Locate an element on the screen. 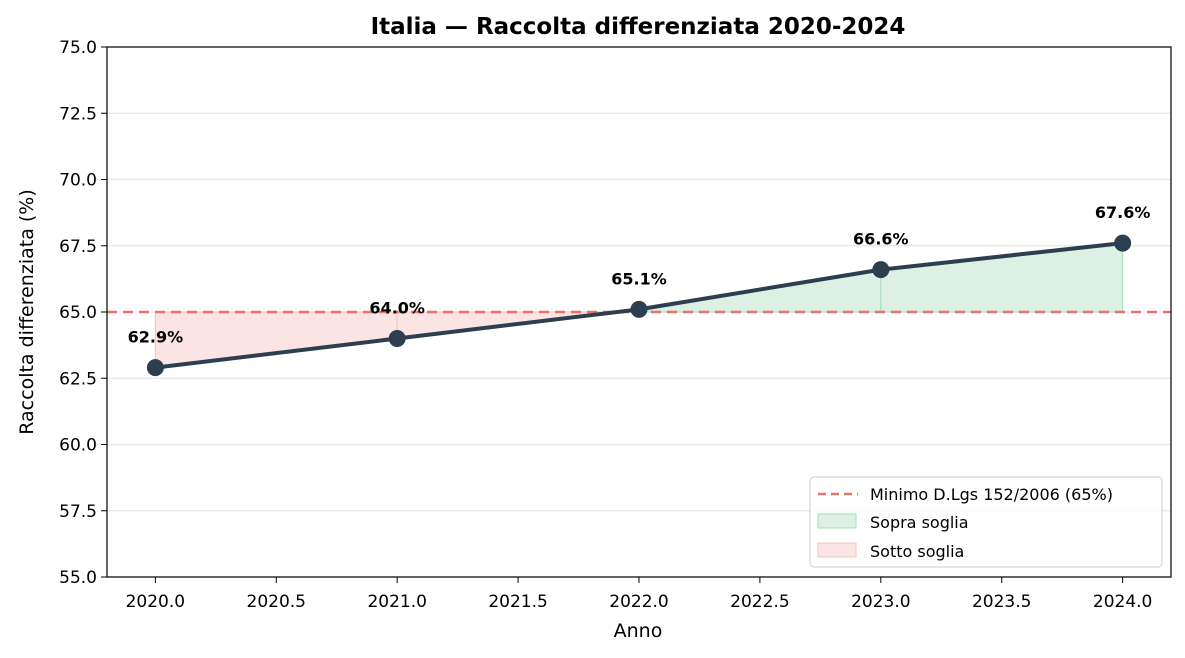 The height and width of the screenshot is (658, 1185). data-label: 65.1% is located at coordinates (639, 278).